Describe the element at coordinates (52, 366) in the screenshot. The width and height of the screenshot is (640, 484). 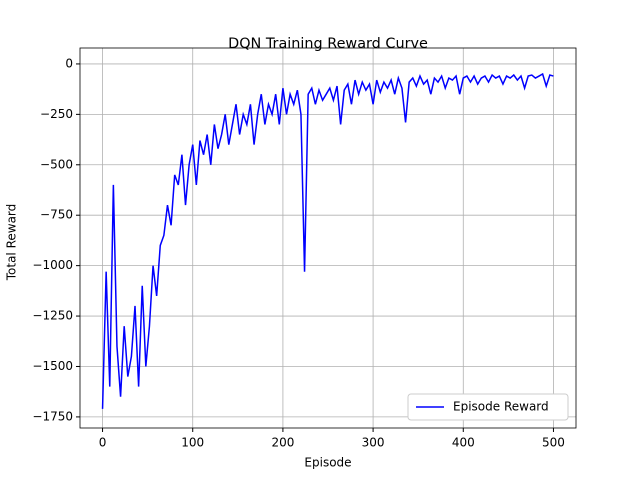
I see `y-tick-label: −1500` at that location.